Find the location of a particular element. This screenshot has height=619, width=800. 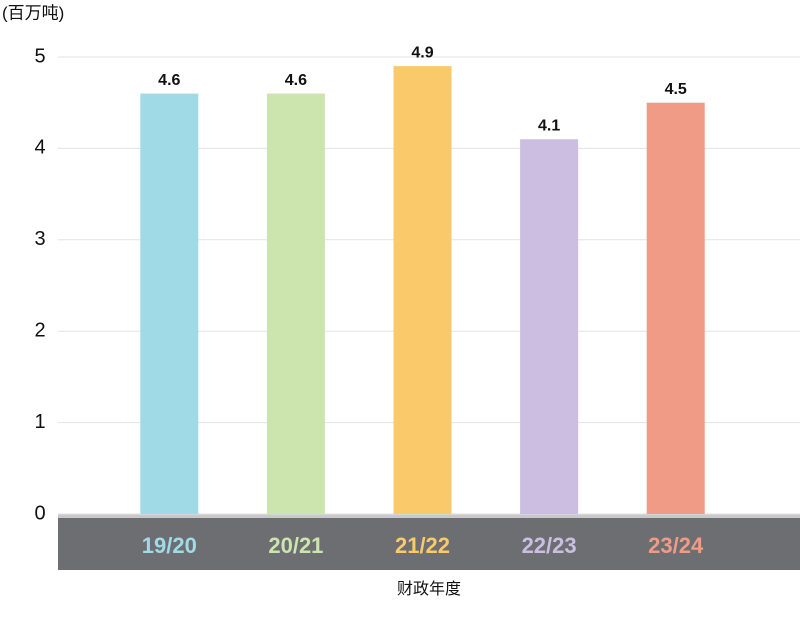

x-axis-label: 财政年度 is located at coordinates (429, 589).